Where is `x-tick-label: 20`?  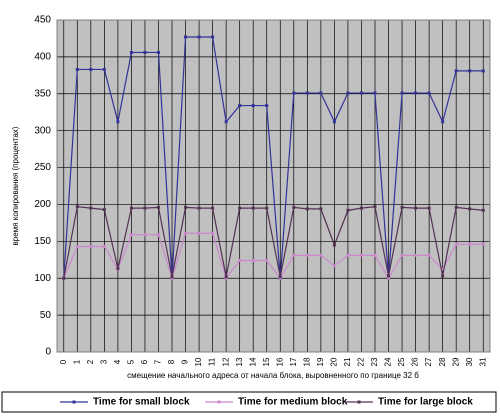 x-tick-label: 20 is located at coordinates (334, 361).